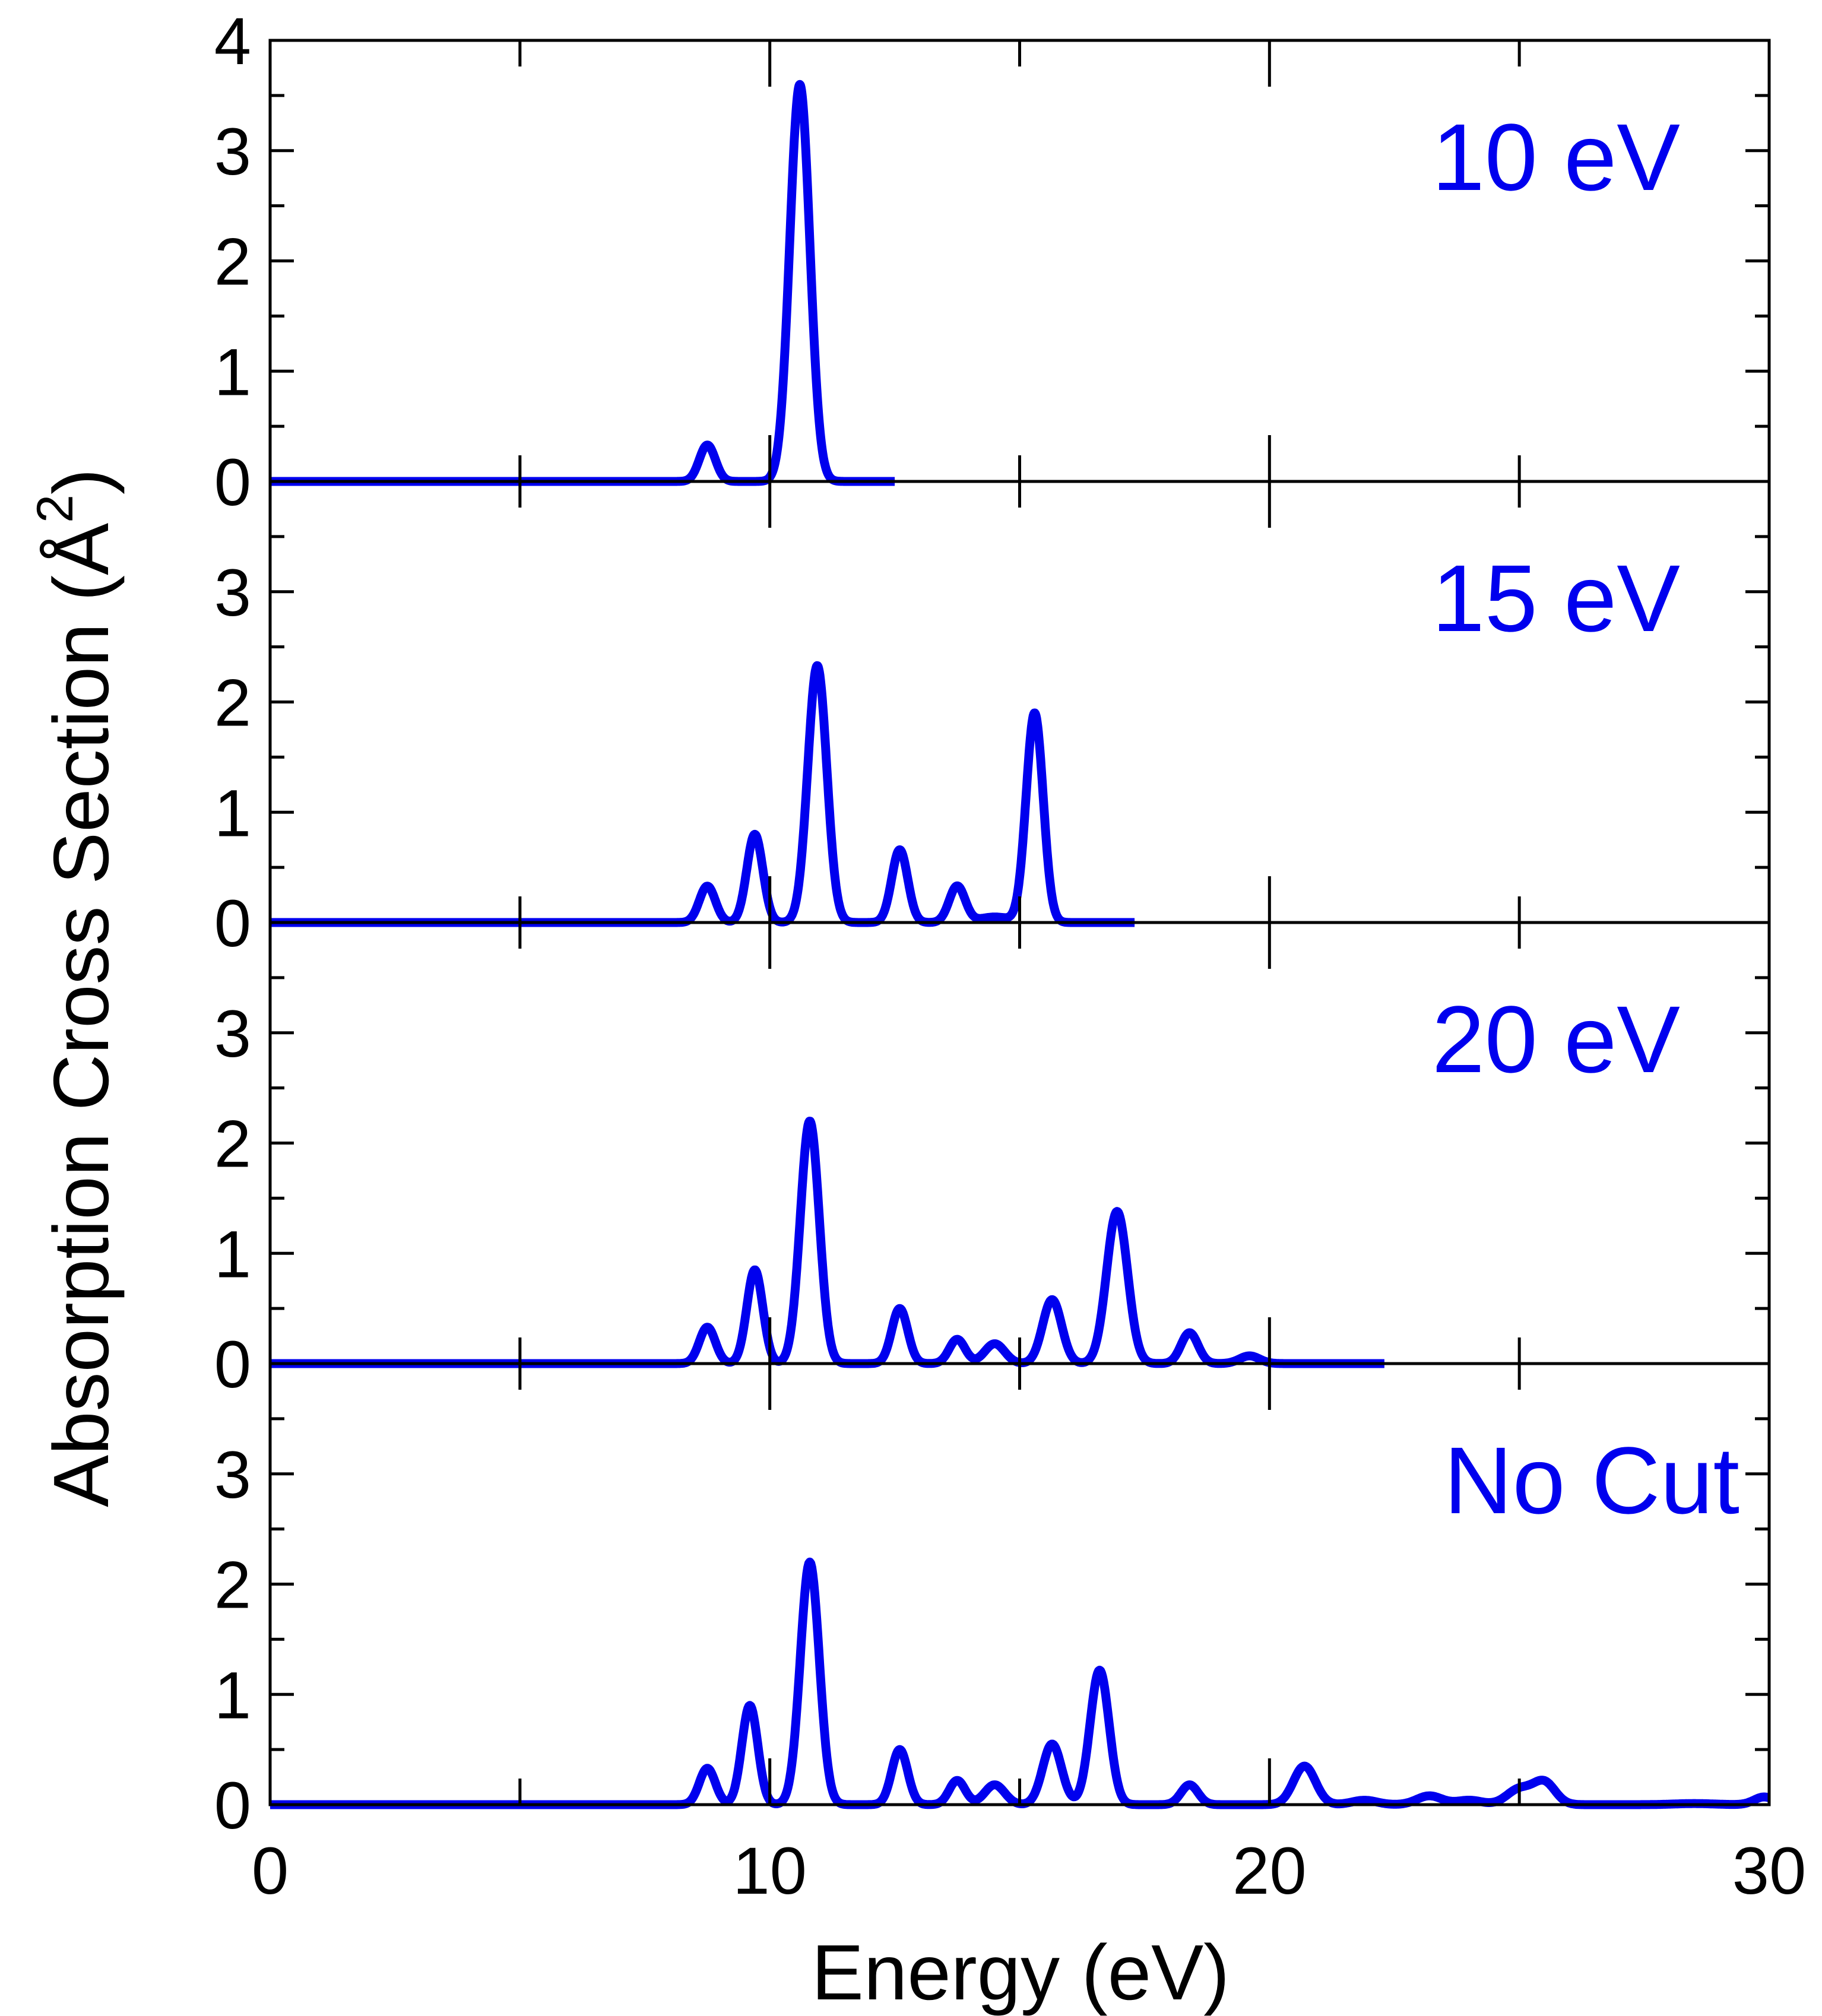 The height and width of the screenshot is (2016, 1822). I want to click on x-tick-label: 0, so click(270, 1871).